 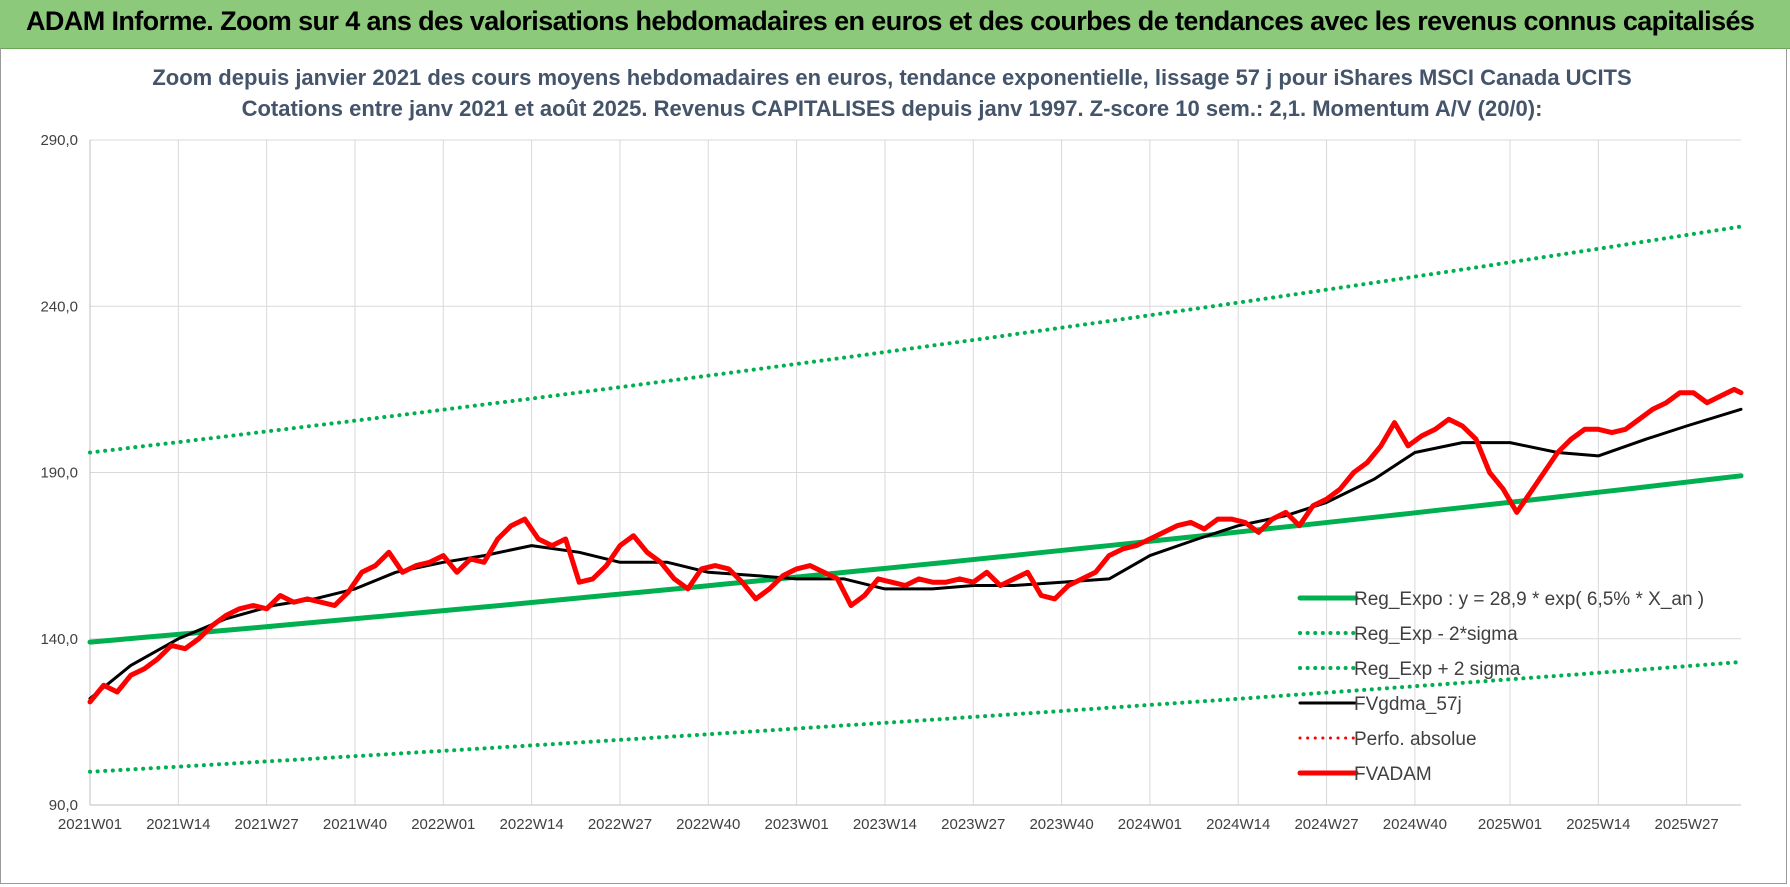 What do you see at coordinates (267, 824) in the screenshot?
I see `x-tick-label: 2021W27` at bounding box center [267, 824].